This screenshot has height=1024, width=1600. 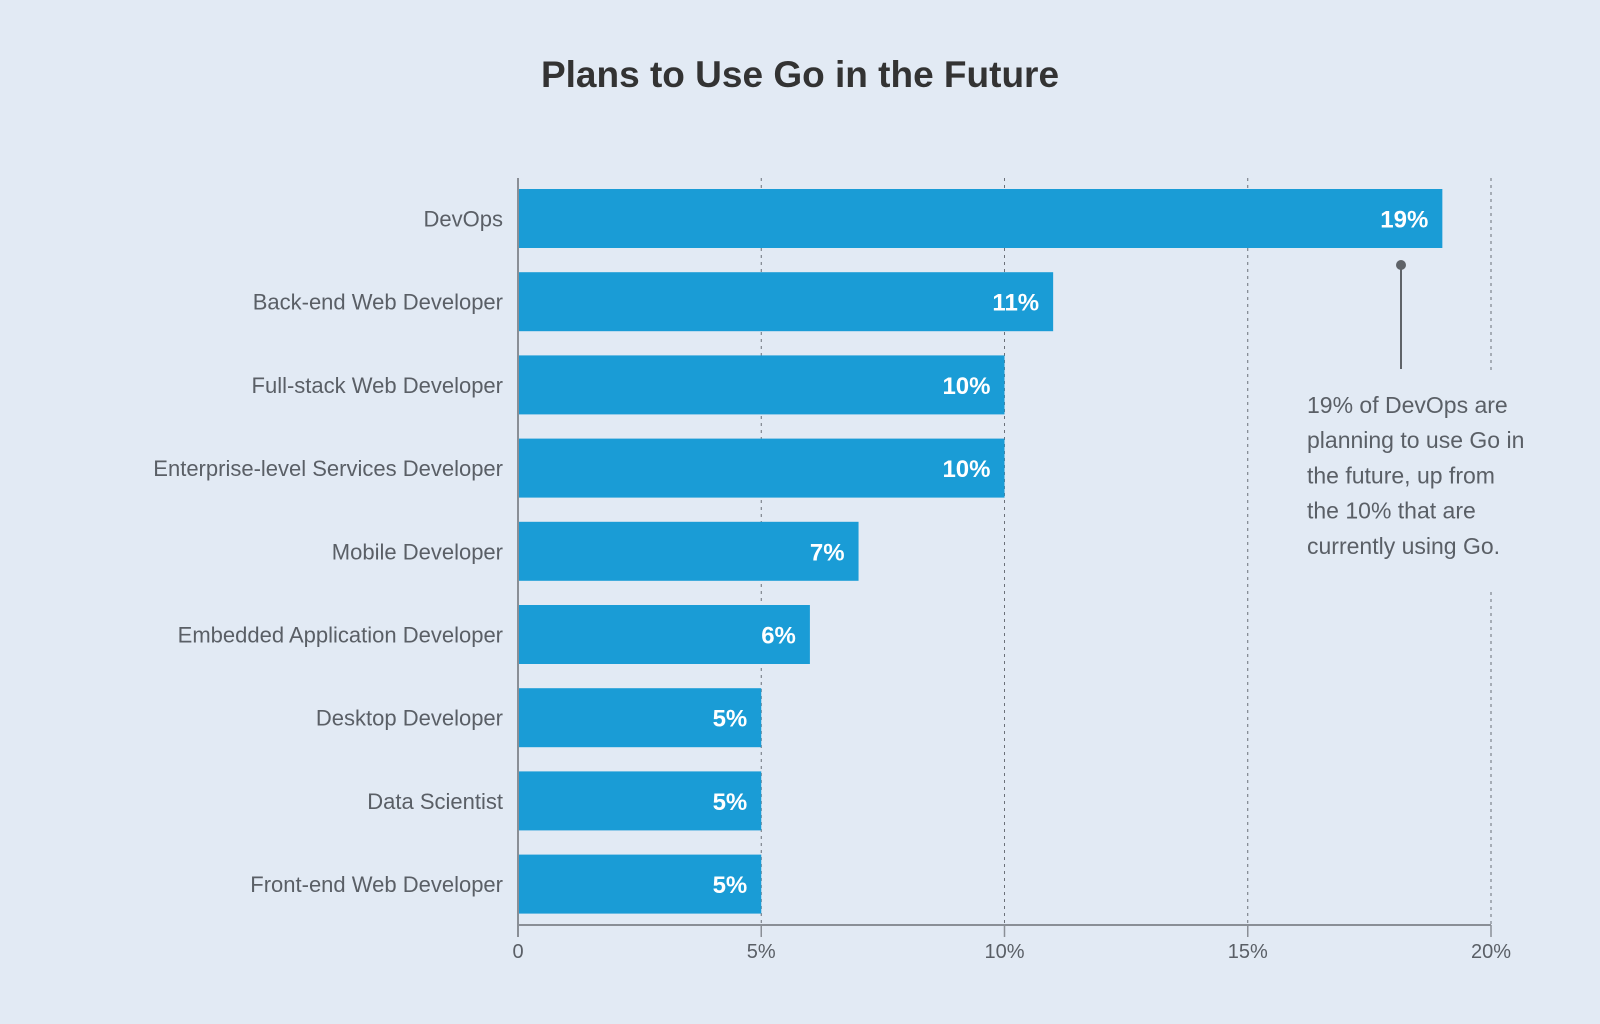 I want to click on annotation-text-line: the future, up from, so click(x=1401, y=475).